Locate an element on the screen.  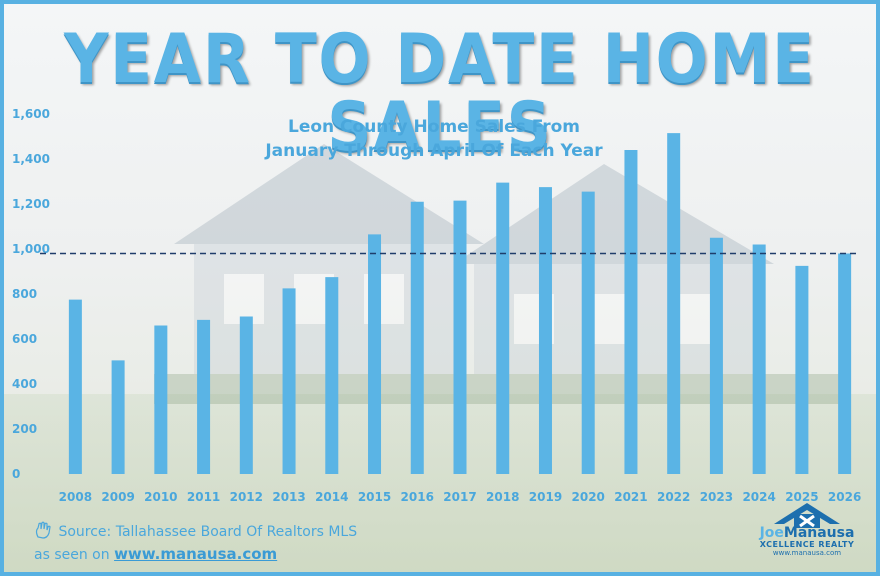
bar-2008 is located at coordinates (75, 386).